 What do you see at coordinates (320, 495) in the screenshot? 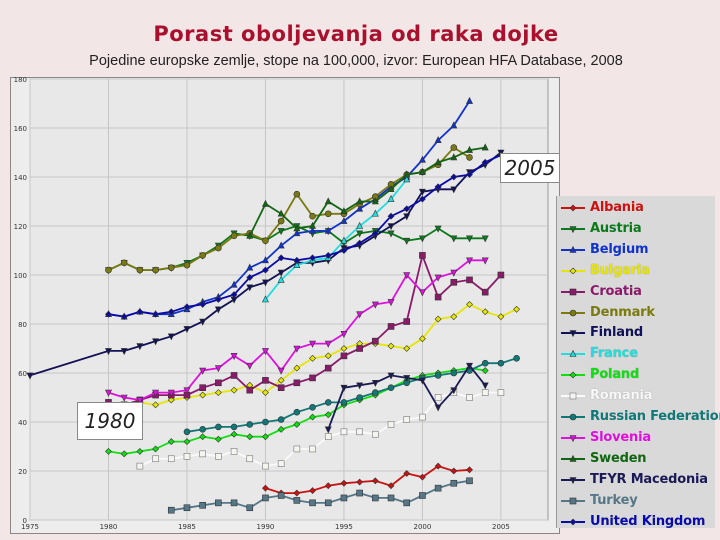
I see `series-turkey` at bounding box center [320, 495].